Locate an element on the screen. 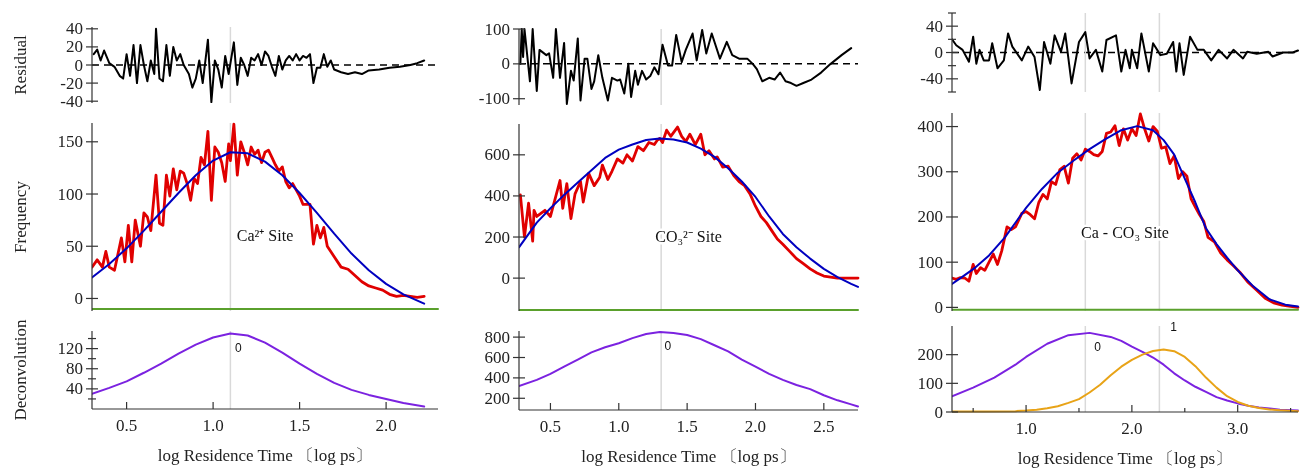 The image size is (1306, 474). y-tick-label: 800 is located at coordinates (497, 337).